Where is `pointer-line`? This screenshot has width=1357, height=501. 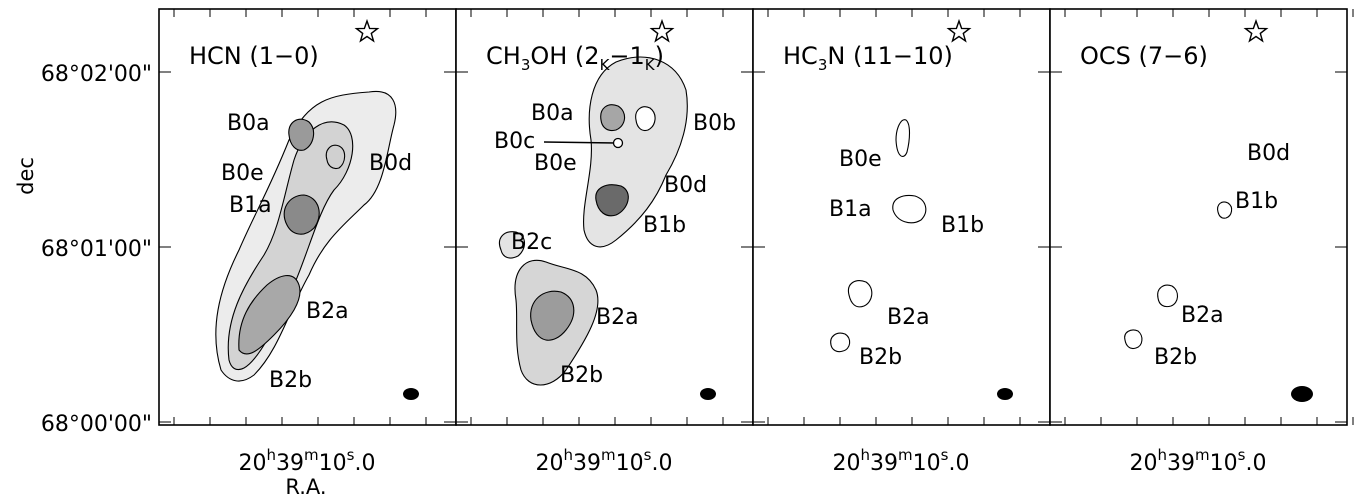 pointer-line is located at coordinates (580, 142).